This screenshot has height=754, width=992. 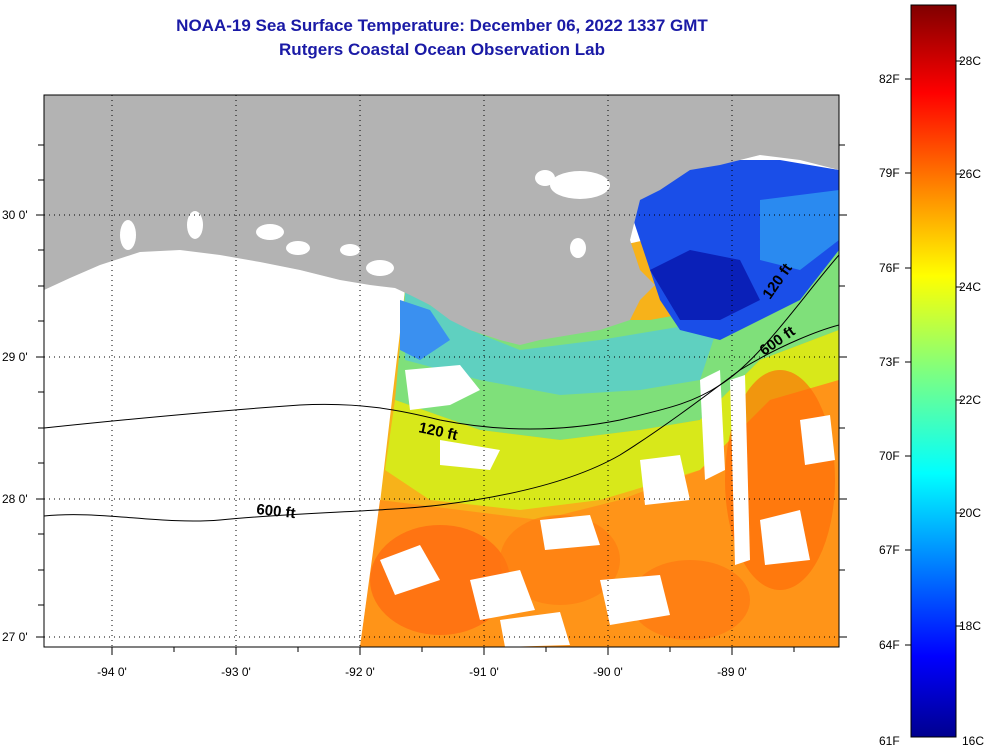 What do you see at coordinates (889, 645) in the screenshot?
I see `cbar-f-64: 64F` at bounding box center [889, 645].